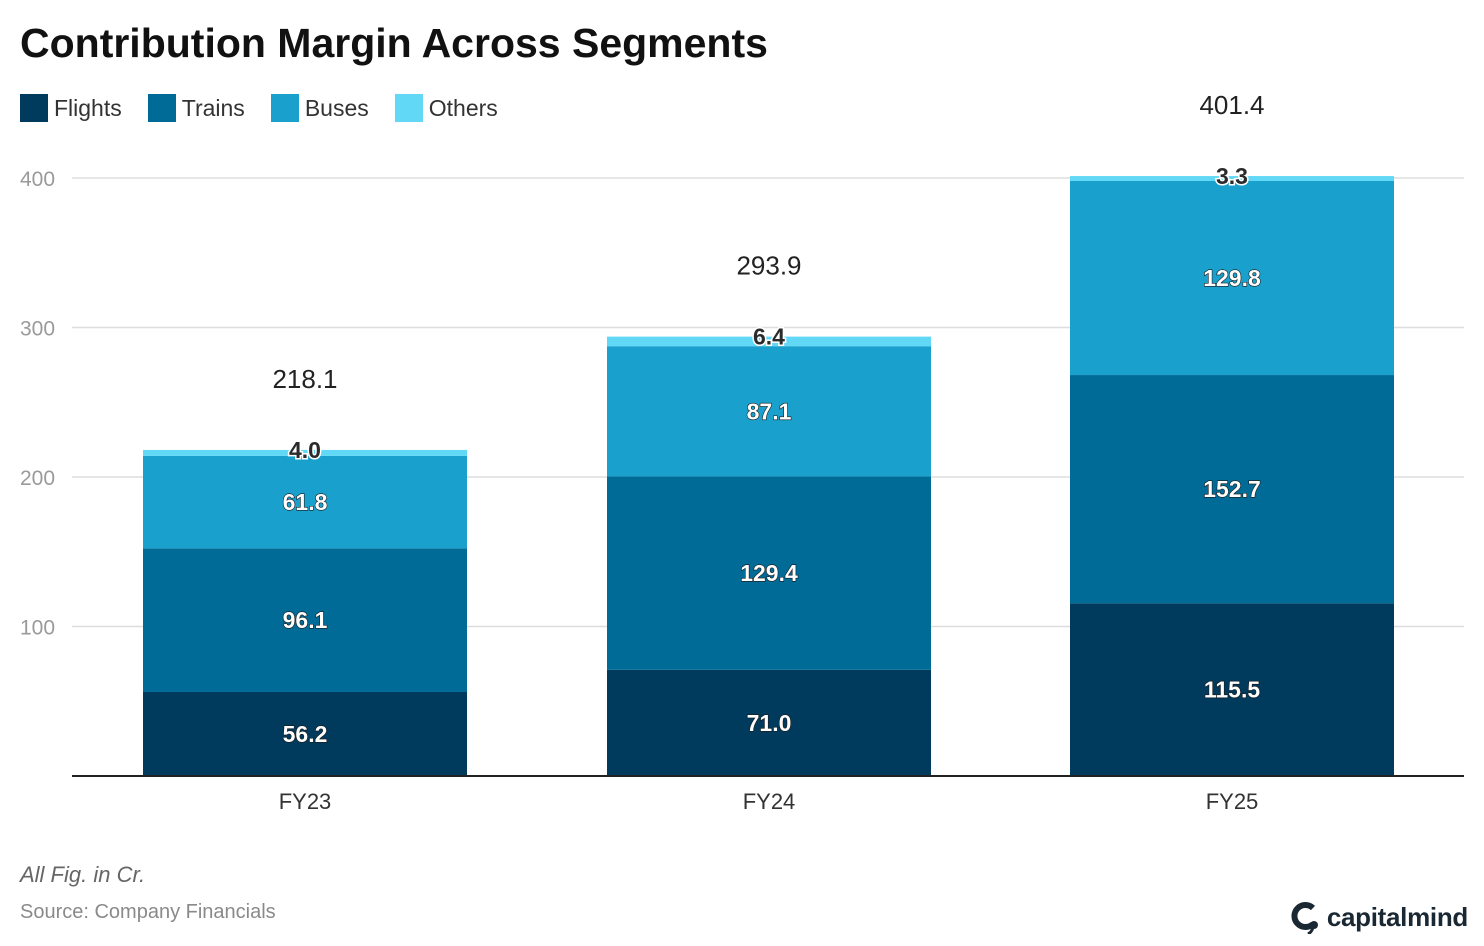 The image size is (1484, 946). I want to click on legend-item-buses: Buses, so click(319, 108).